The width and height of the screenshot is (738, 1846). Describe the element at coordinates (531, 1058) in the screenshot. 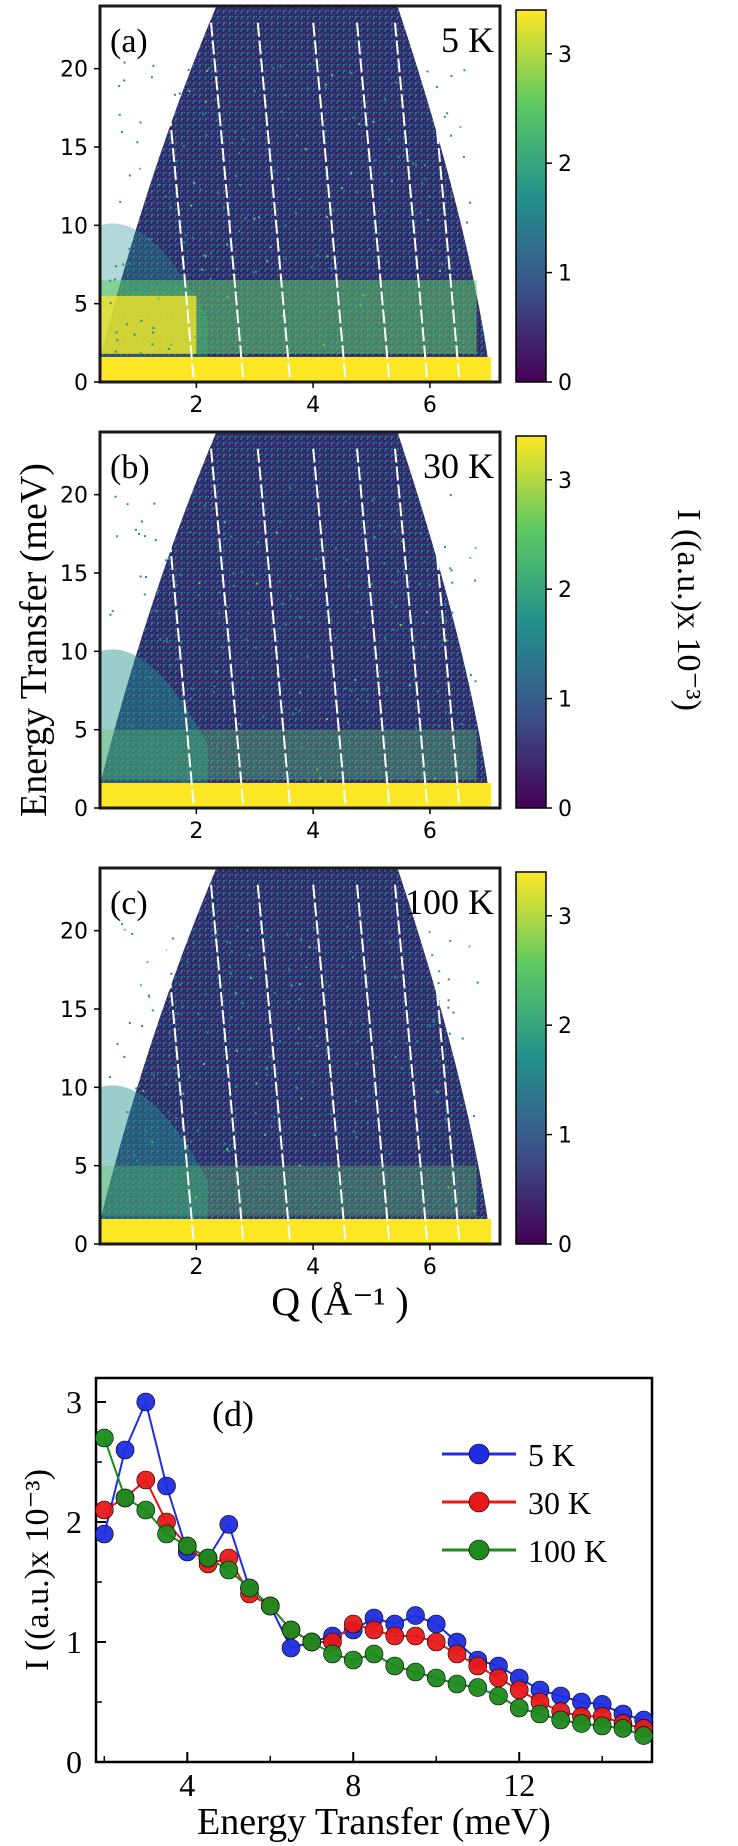

I see `colorbar` at that location.